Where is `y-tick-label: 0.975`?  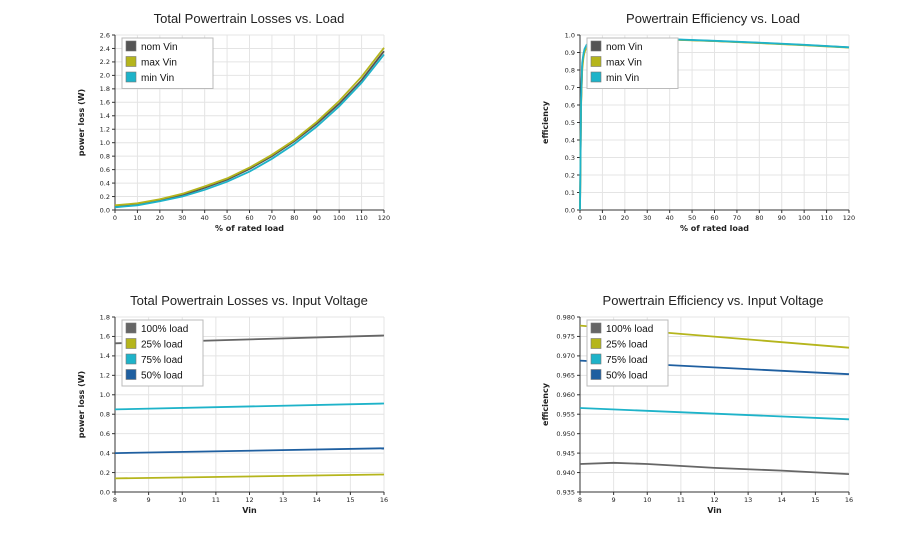 y-tick-label: 0.975 is located at coordinates (565, 337).